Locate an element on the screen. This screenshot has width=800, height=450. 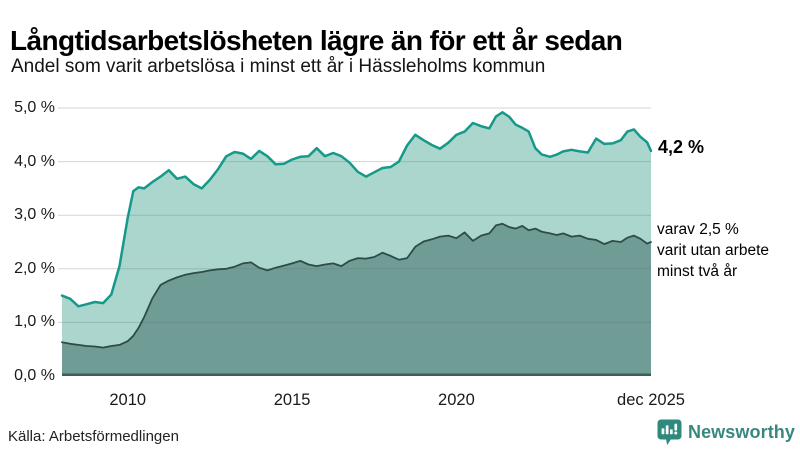
newsworthy-wordmark: Newsworthy is located at coordinates (741, 432).